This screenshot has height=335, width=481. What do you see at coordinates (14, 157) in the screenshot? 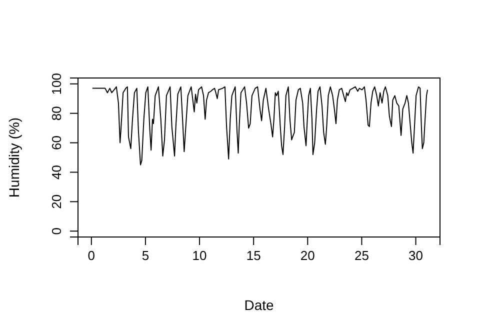
I see `y-axis-title: Humidity (%)` at bounding box center [14, 157].